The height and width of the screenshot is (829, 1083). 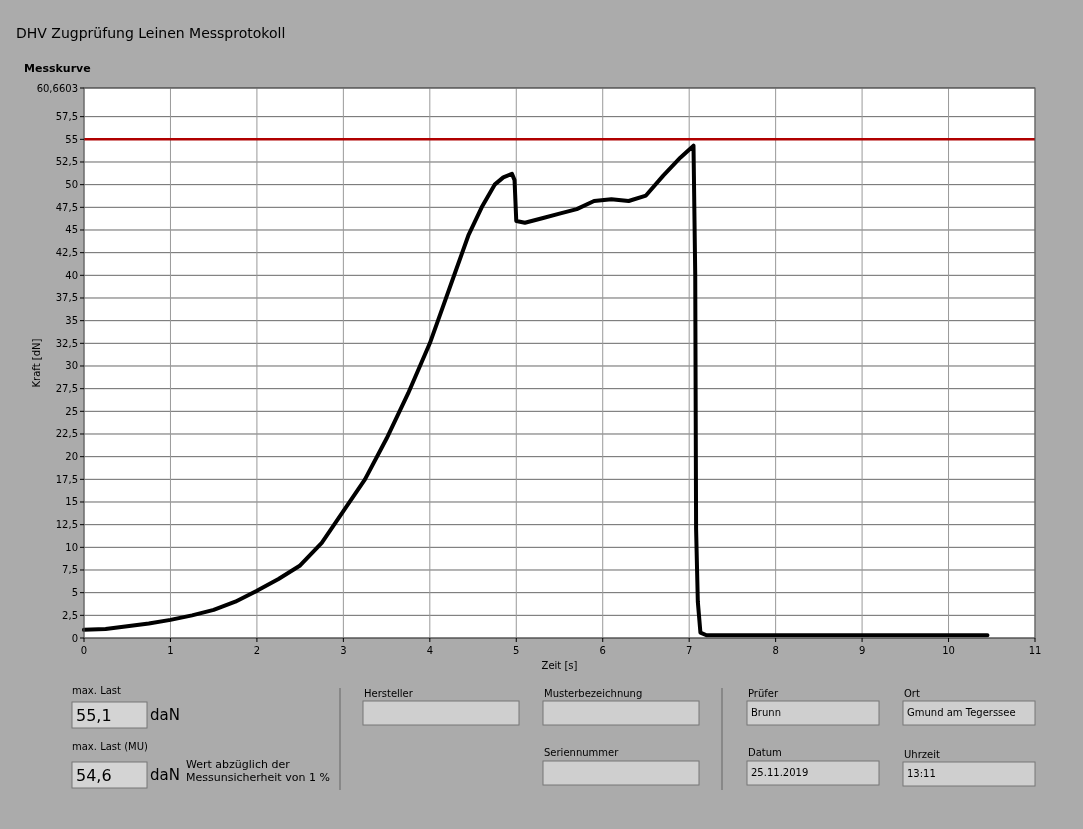 I want to click on text: Seriennummer, so click(x=582, y=752).